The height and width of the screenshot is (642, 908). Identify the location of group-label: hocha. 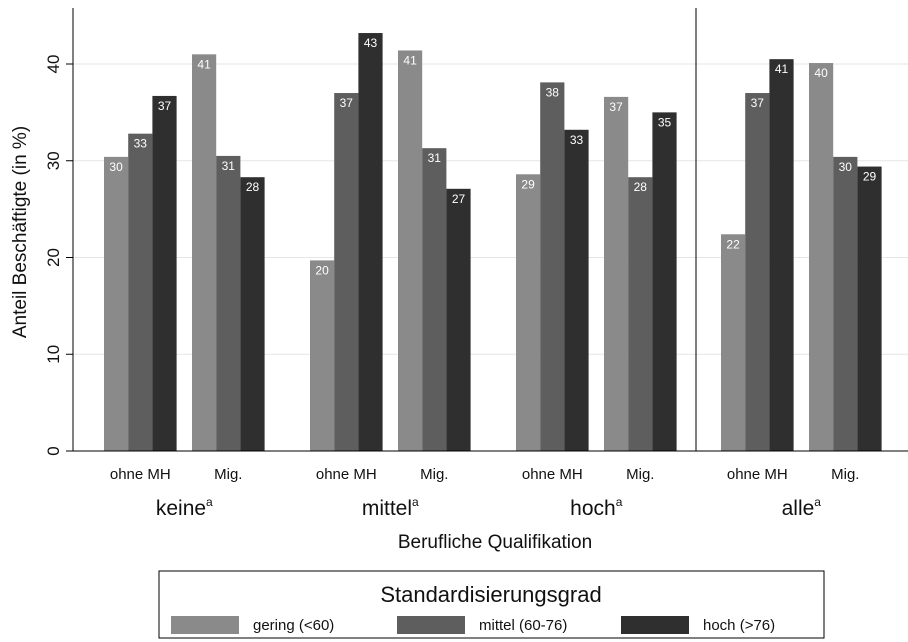
(596, 507).